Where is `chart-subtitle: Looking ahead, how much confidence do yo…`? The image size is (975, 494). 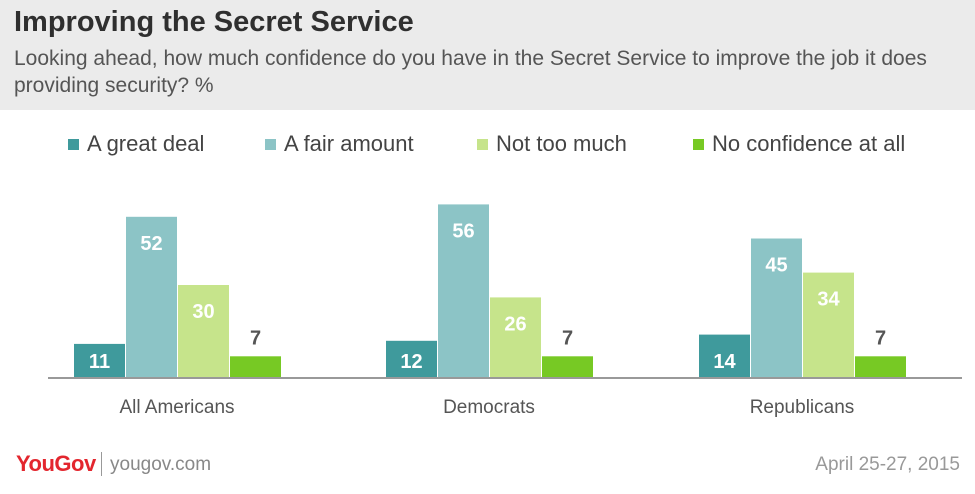
chart-subtitle: Looking ahead, how much confidence do yo… is located at coordinates (470, 72).